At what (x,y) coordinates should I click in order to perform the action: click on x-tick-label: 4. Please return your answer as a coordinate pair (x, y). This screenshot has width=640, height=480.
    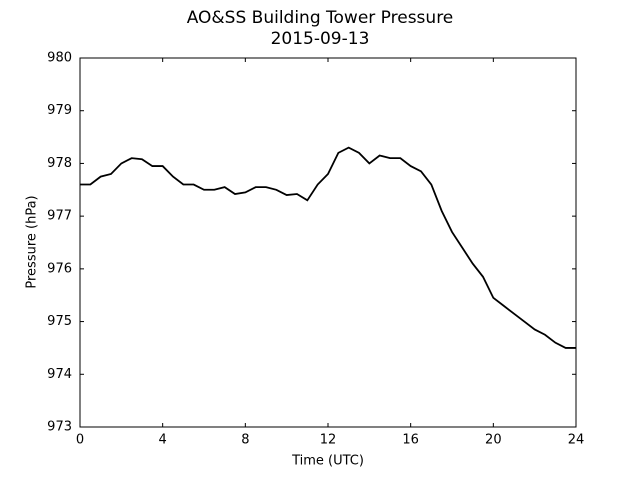
    Looking at the image, I should click on (163, 440).